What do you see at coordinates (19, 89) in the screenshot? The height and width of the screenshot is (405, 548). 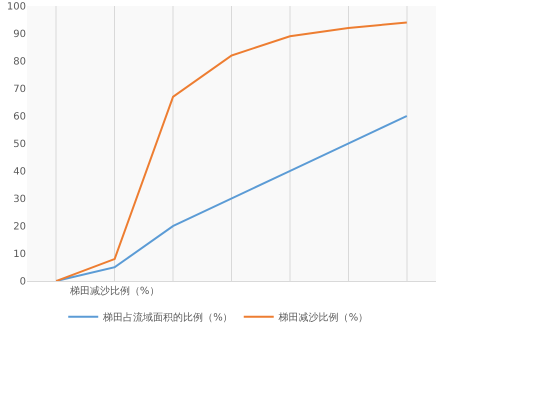 I see `y-tick-label: 70` at bounding box center [19, 89].